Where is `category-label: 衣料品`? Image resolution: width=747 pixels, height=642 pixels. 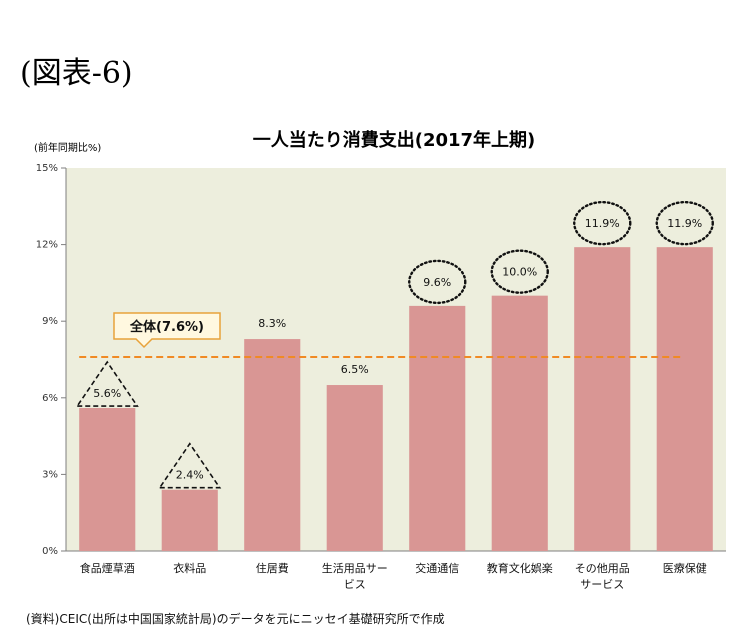 category-label: 衣料品 is located at coordinates (189, 568).